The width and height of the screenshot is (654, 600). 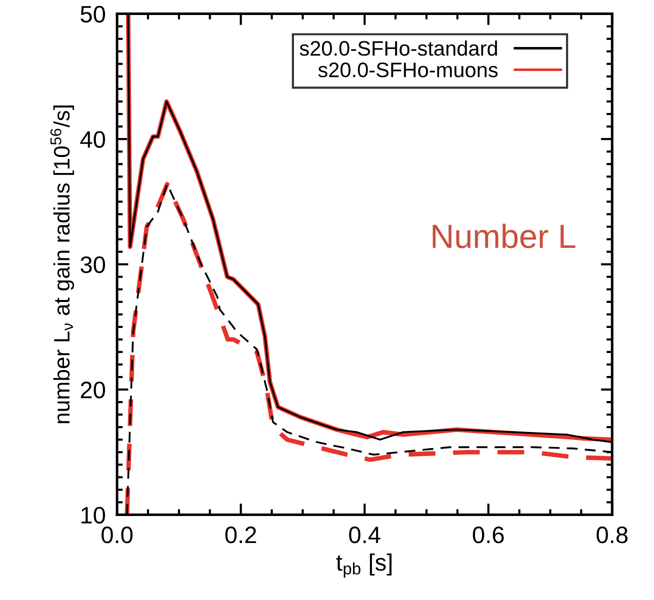 What do you see at coordinates (240, 535) in the screenshot?
I see `x-tick-label: 0.2` at bounding box center [240, 535].